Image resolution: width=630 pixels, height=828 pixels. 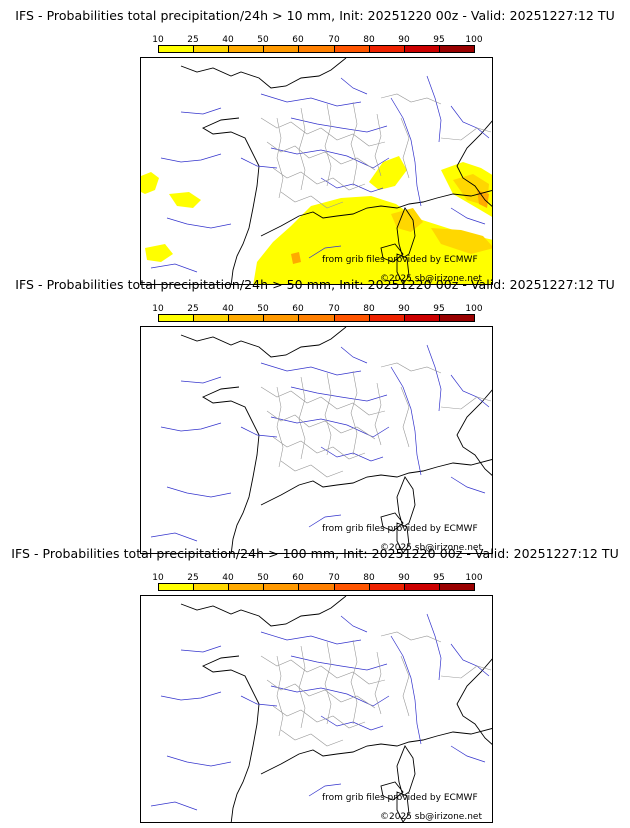 I want to click on probability-area-corsica, so click(x=407, y=220).